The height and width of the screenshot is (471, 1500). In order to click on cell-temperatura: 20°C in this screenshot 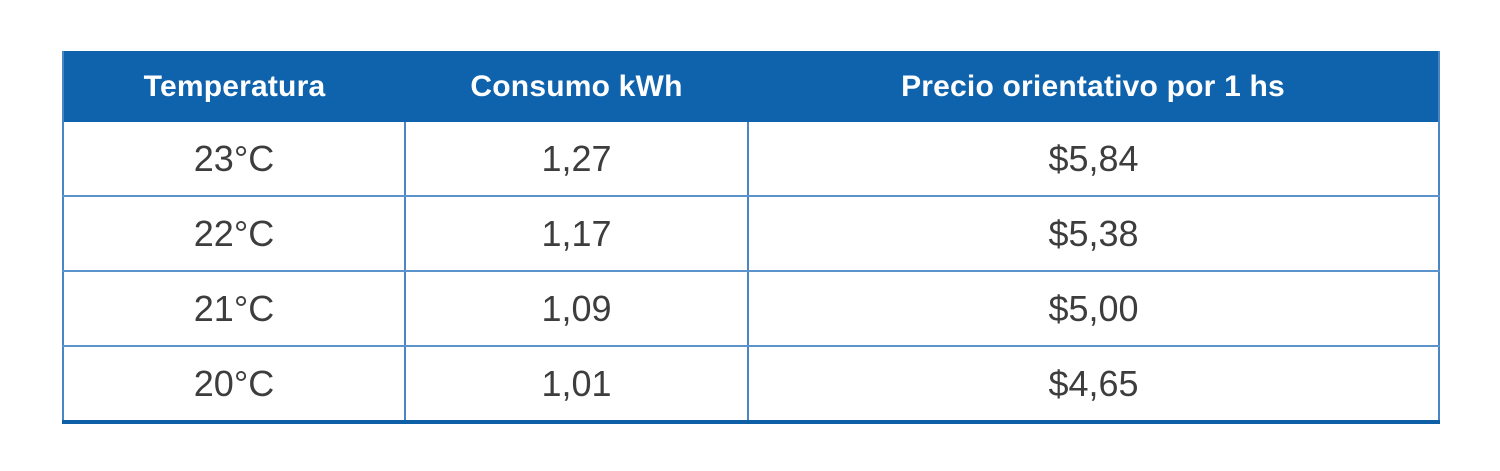, I will do `click(234, 383)`.